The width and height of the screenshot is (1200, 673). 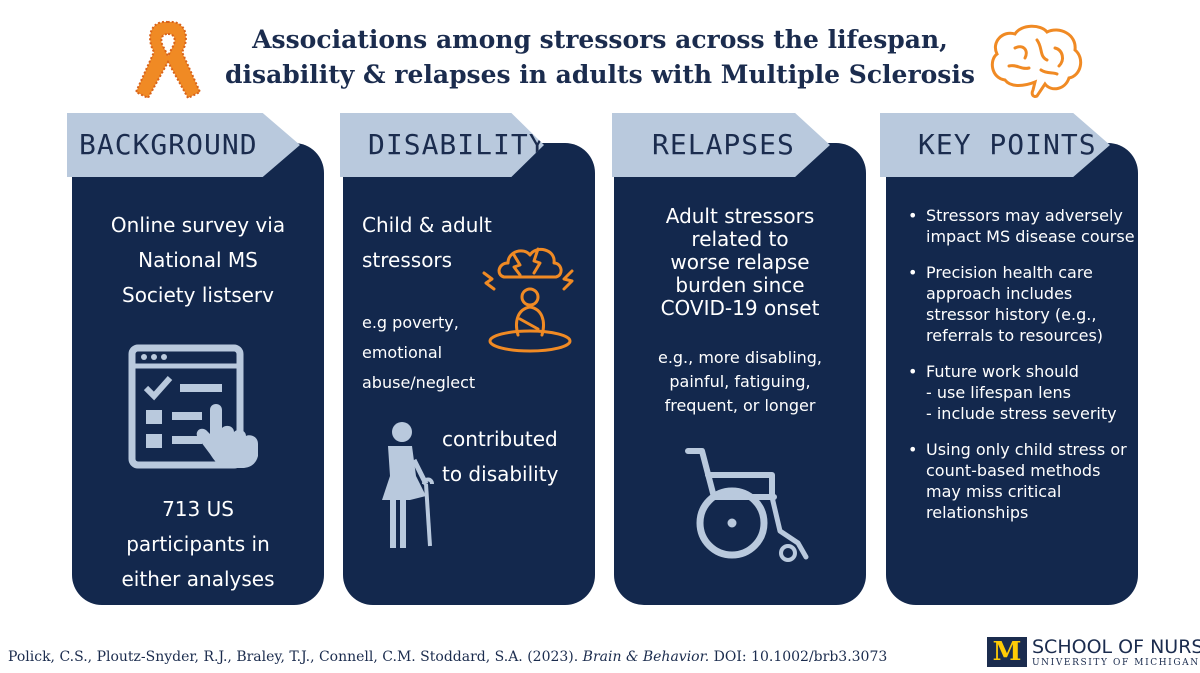 I want to click on participants-text: 713 US participants in either analyses, so click(x=198, y=544).